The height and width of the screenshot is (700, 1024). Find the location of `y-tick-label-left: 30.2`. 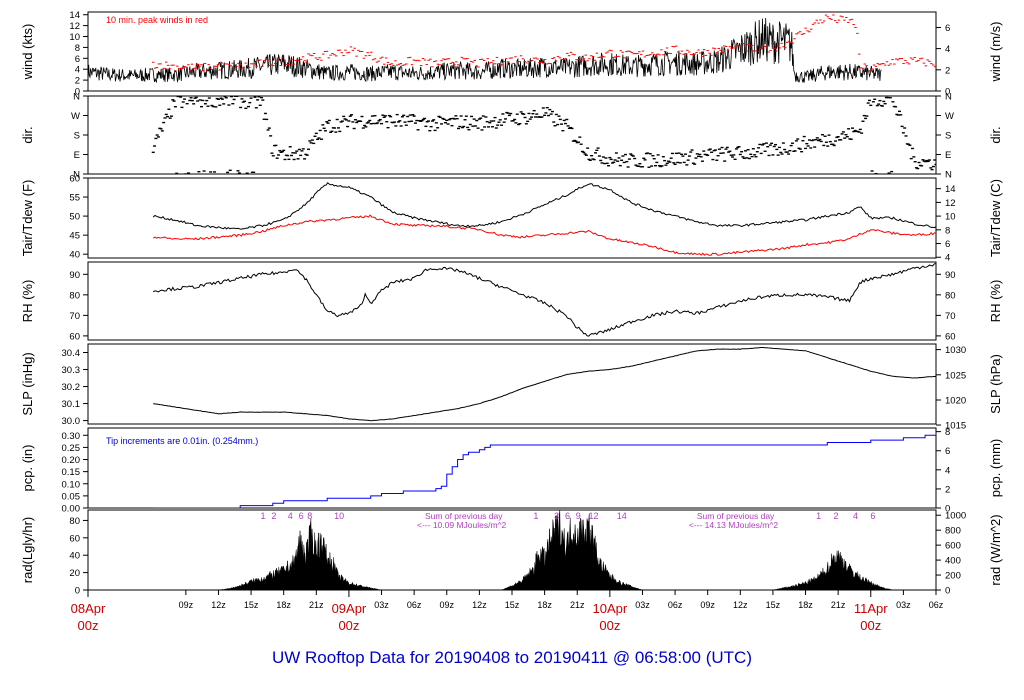

y-tick-label-left: 30.2 is located at coordinates (71, 387).